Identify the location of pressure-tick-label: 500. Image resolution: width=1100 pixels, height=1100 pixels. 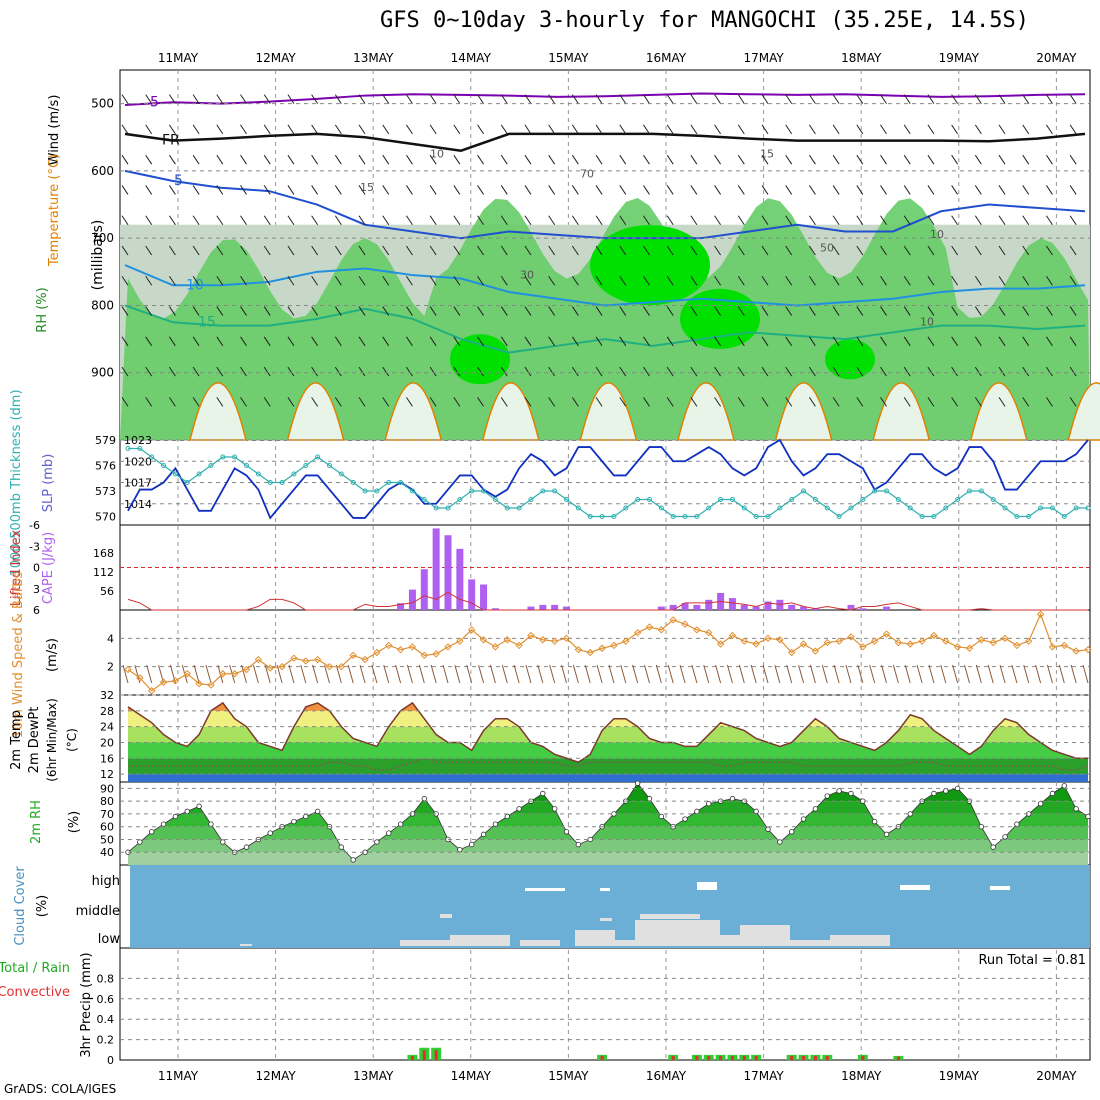
(102, 104).